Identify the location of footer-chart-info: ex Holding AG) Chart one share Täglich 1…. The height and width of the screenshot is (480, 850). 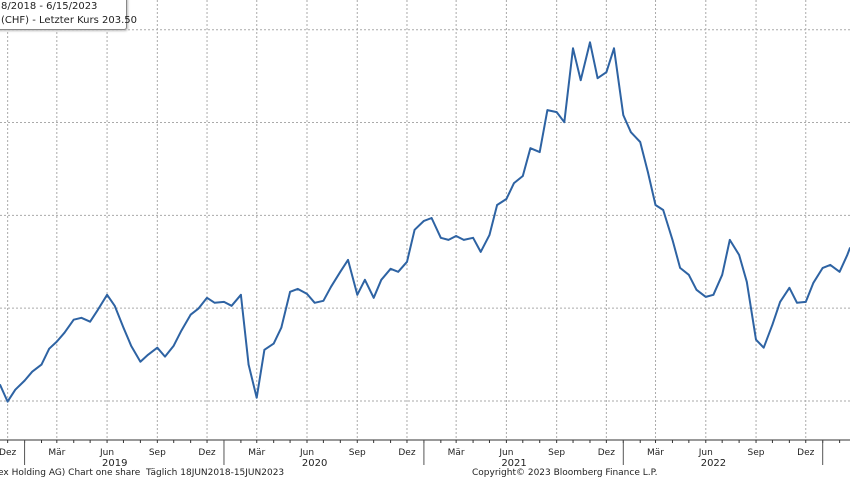
(142, 473).